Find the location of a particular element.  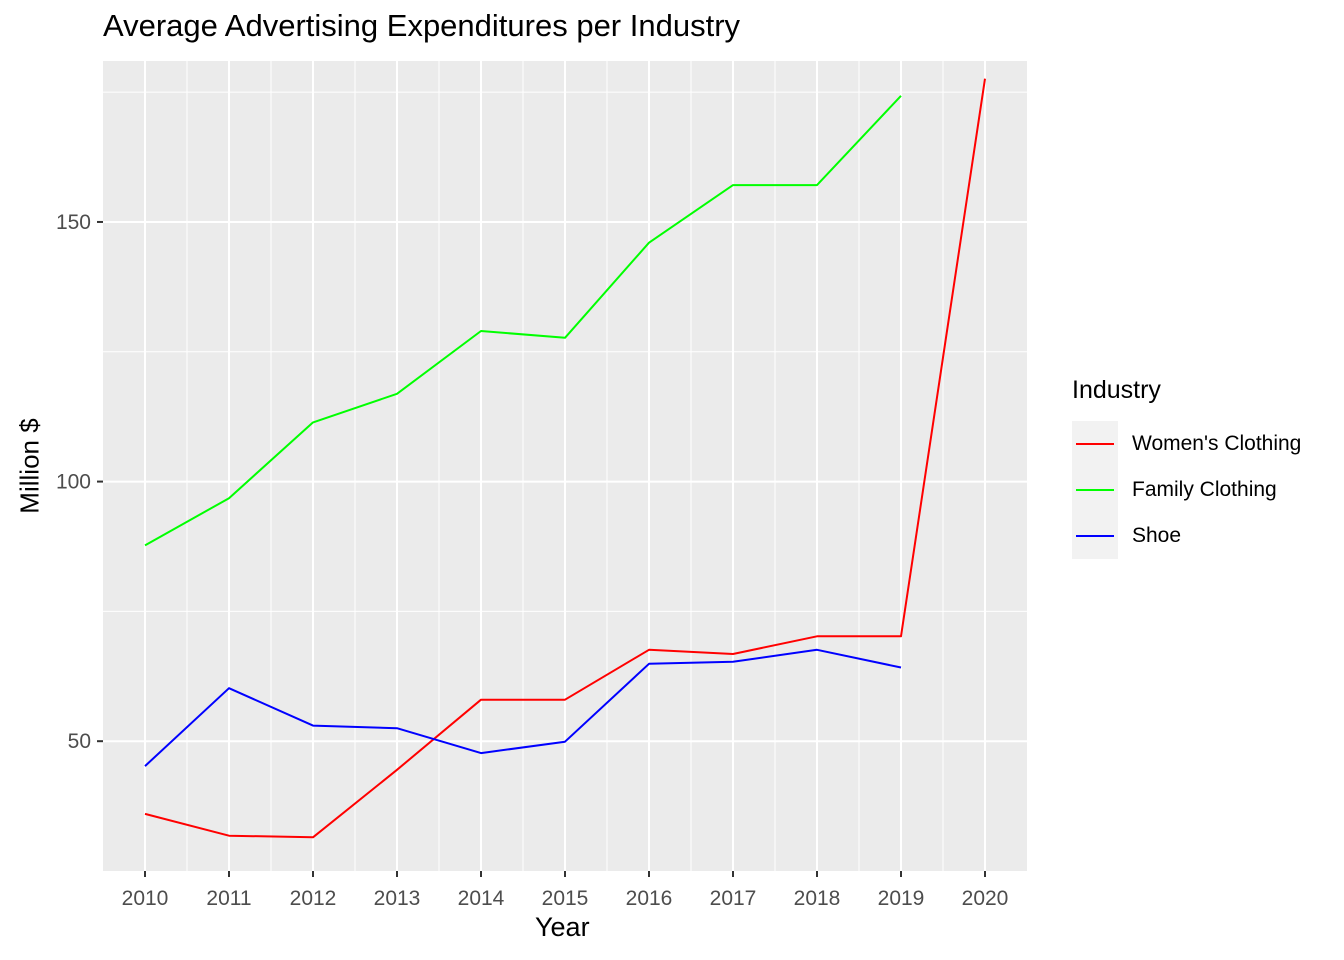

x-tick-label: 2015 is located at coordinates (565, 898).